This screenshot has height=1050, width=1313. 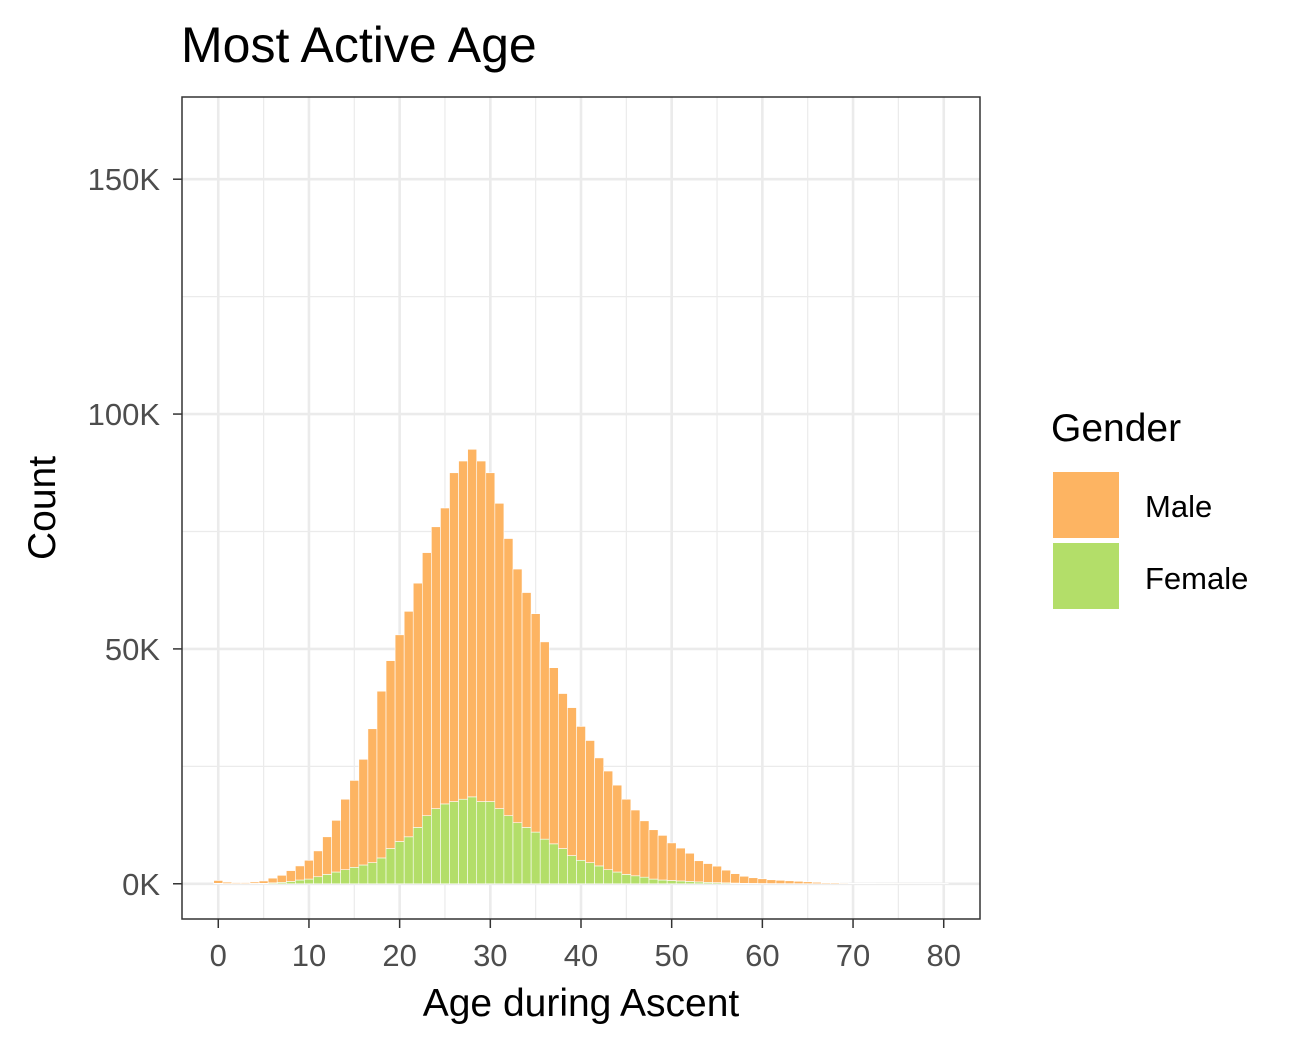 I want to click on y-tick-label: 50K, so click(x=132, y=649).